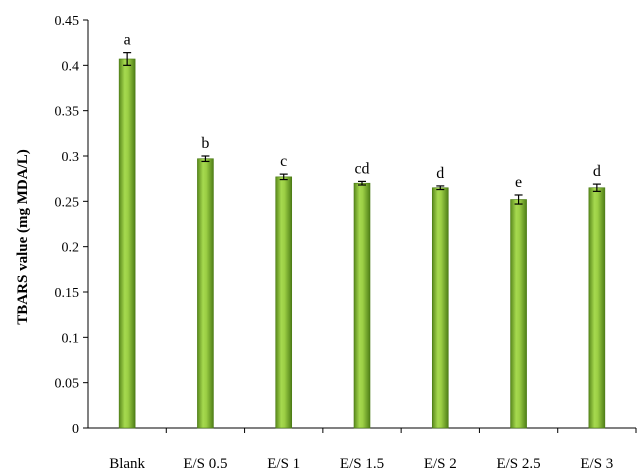  I want to click on y-tick-label: 0.45, so click(67, 21).